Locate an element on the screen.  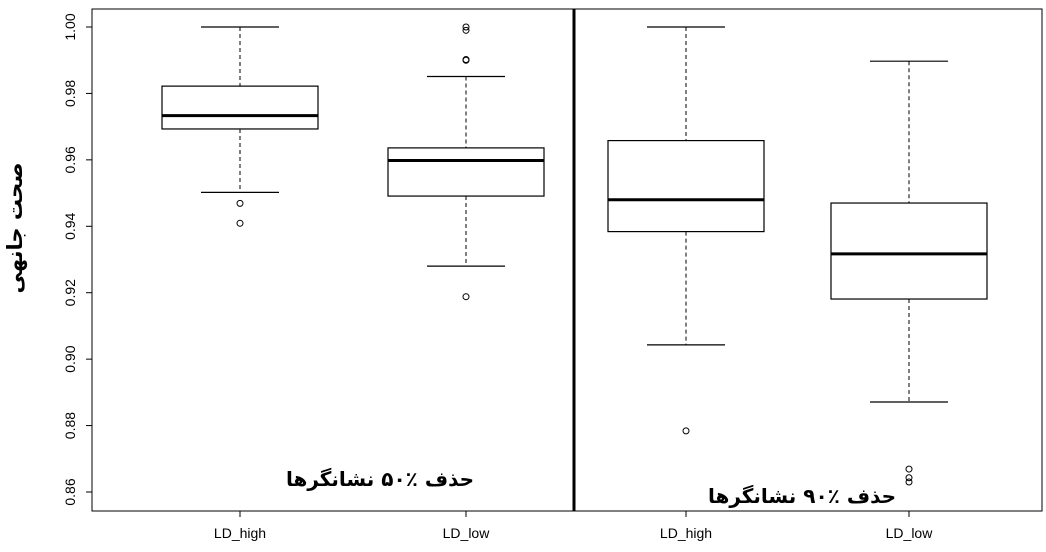
y-tick-label: 0.96 is located at coordinates (70, 159).